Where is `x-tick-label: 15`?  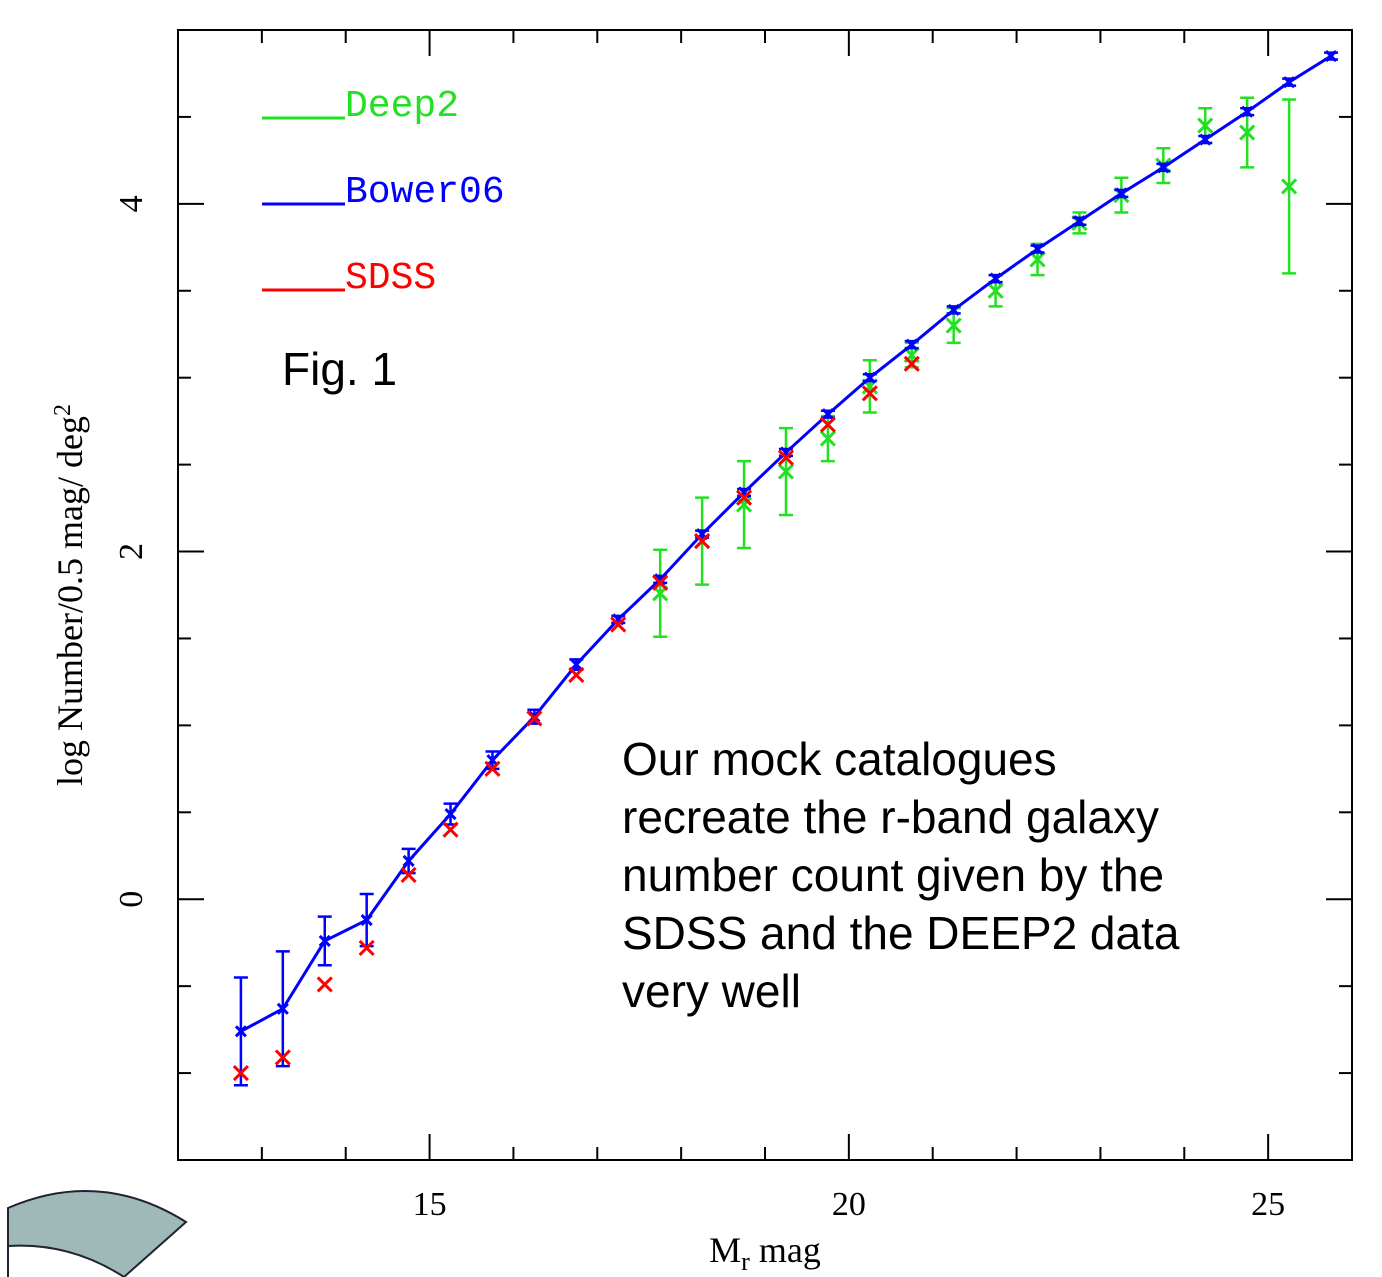
x-tick-label: 15 is located at coordinates (430, 1204).